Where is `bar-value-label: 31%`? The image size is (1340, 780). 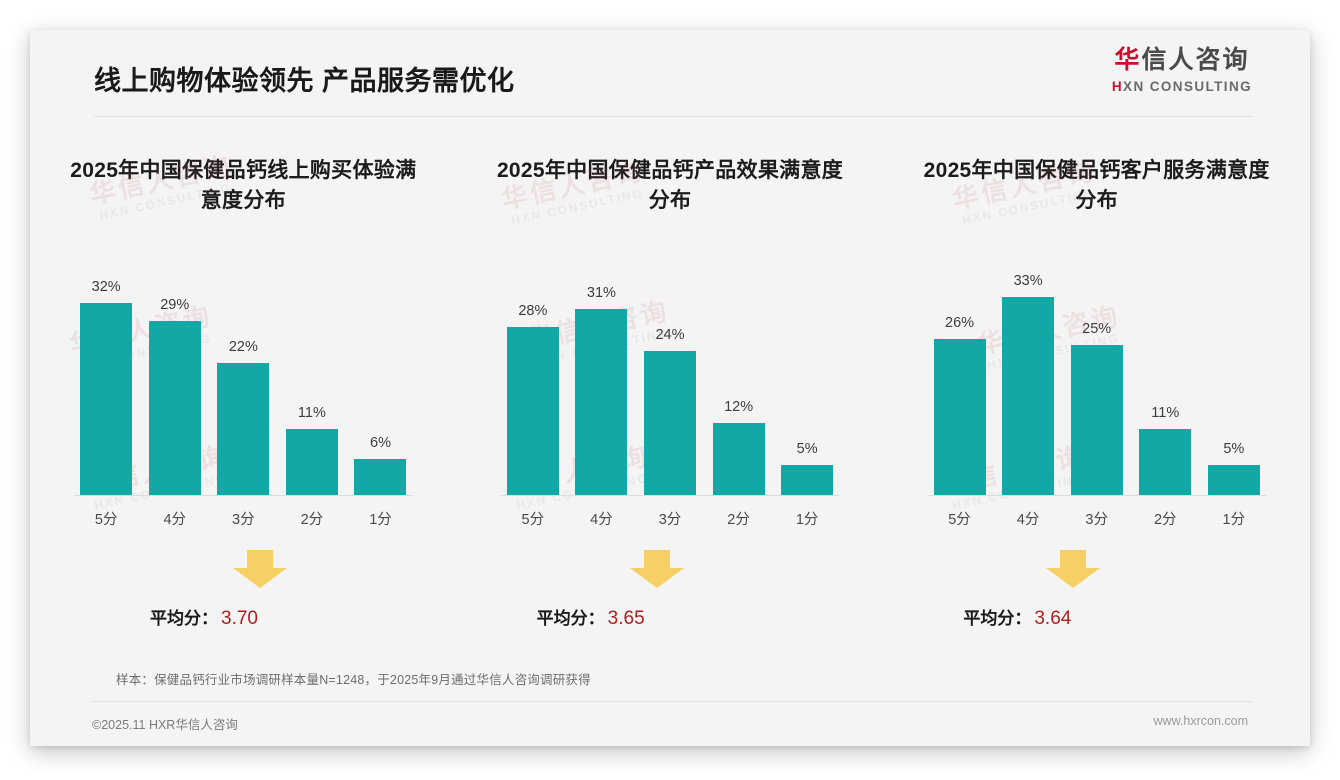
bar-value-label: 31% is located at coordinates (601, 292).